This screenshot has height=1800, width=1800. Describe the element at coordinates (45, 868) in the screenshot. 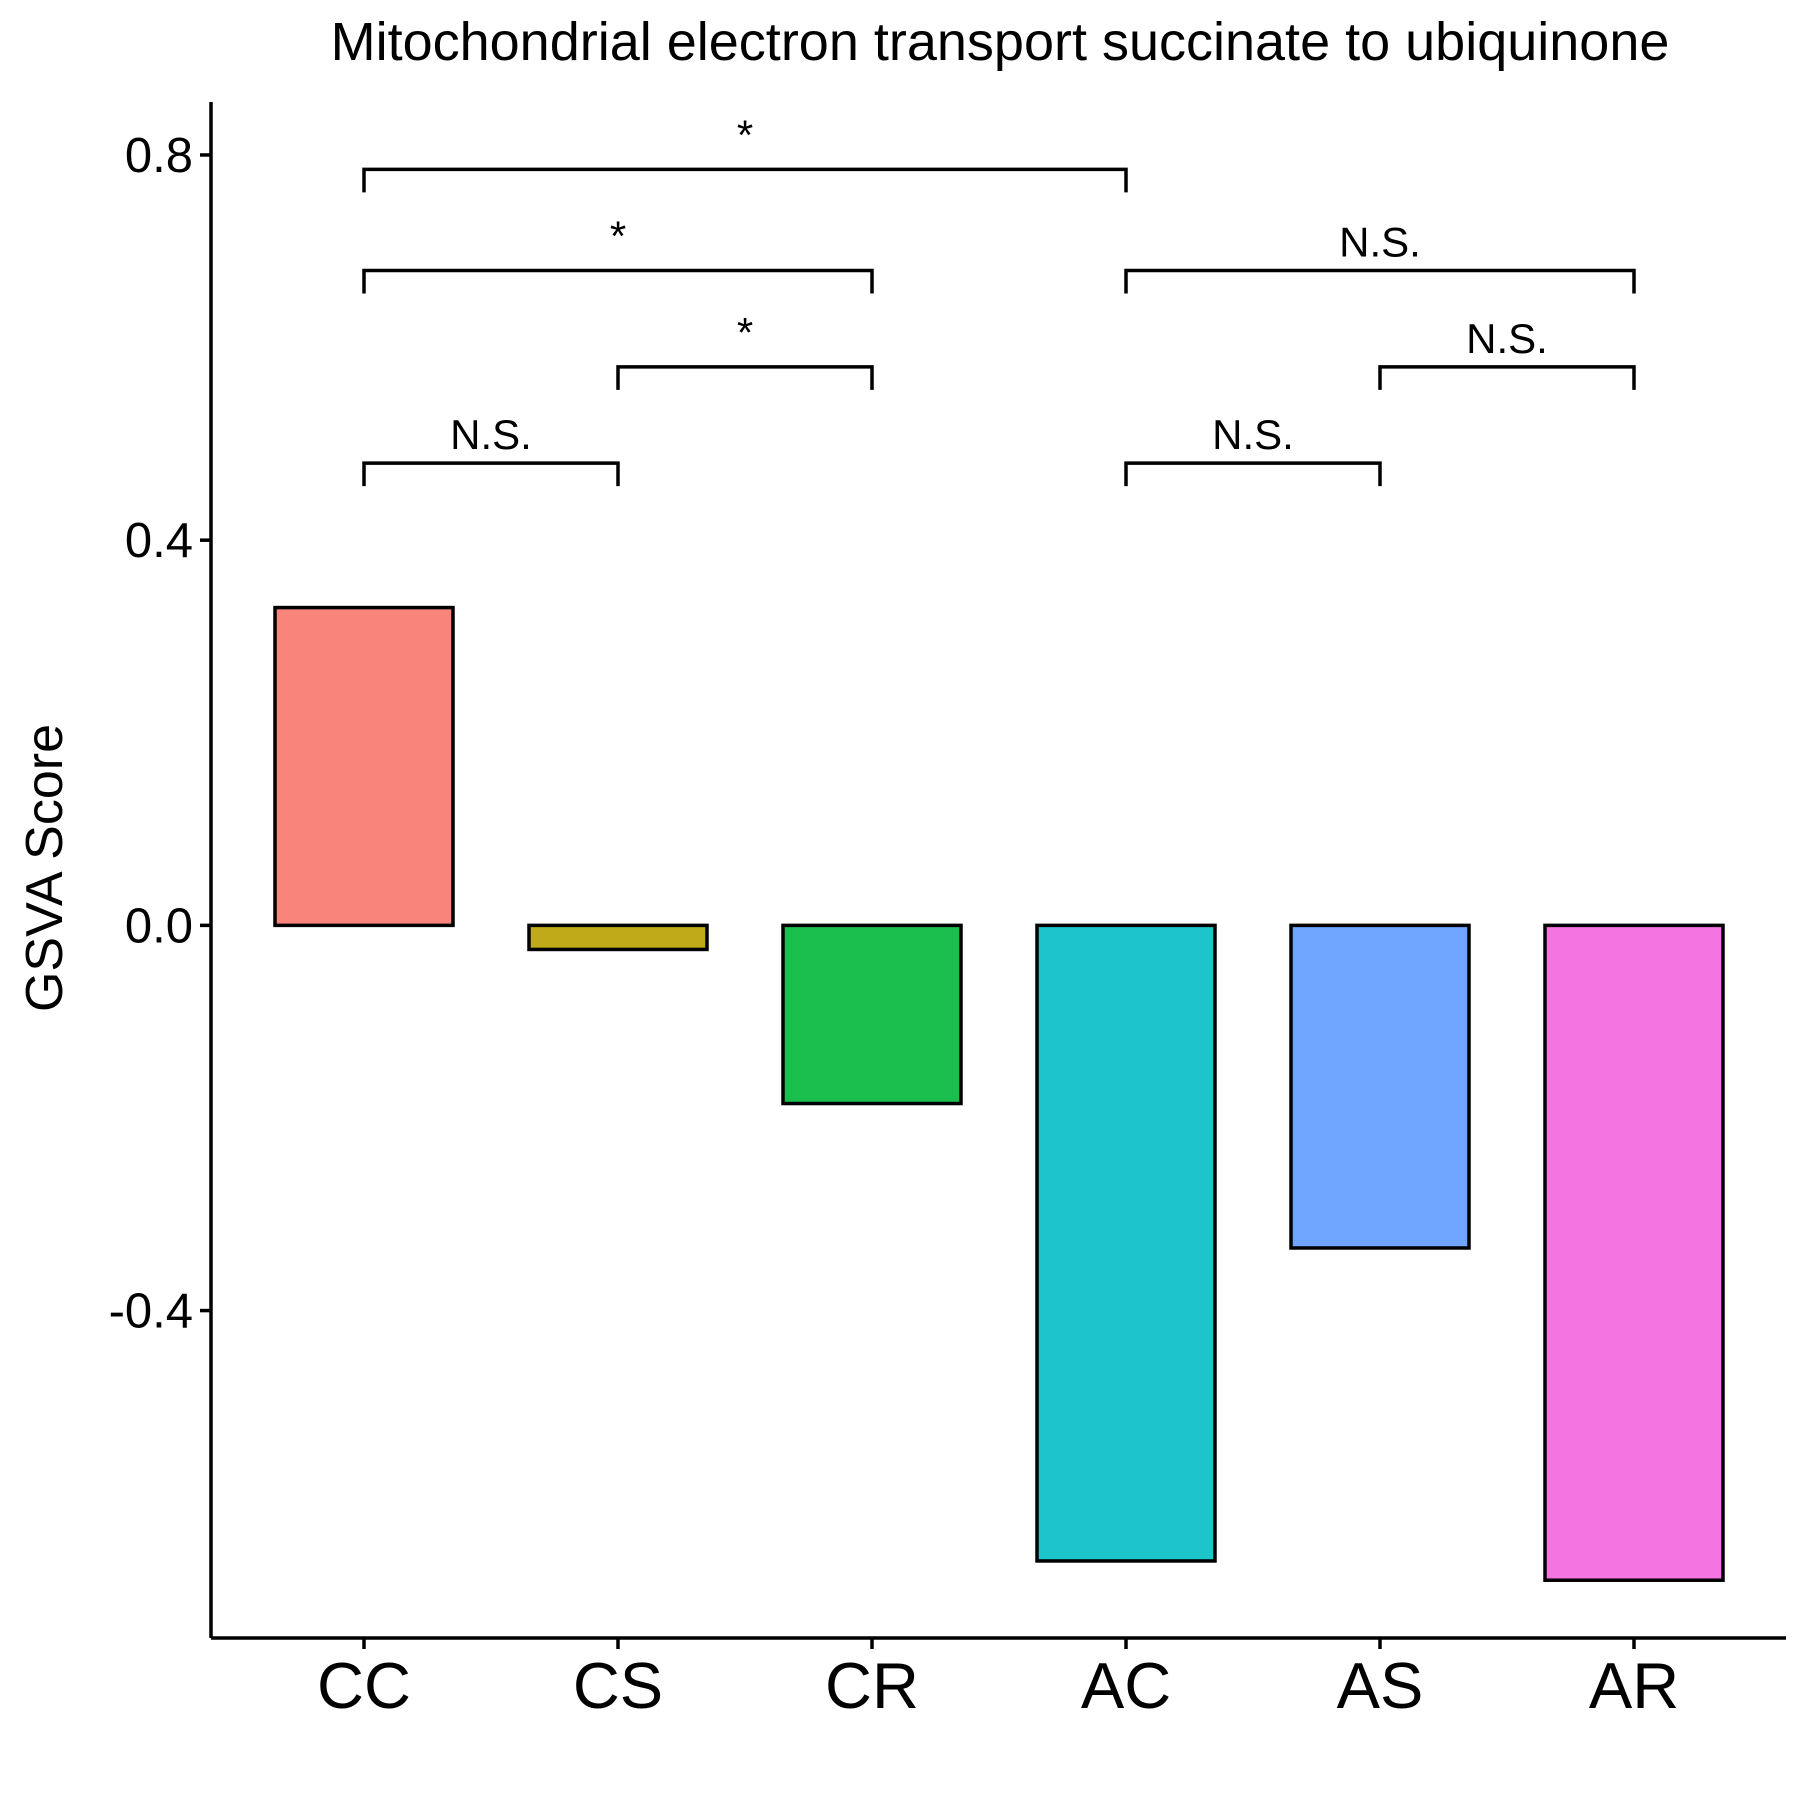

I see `y-axis-label: GSVA Score` at that location.